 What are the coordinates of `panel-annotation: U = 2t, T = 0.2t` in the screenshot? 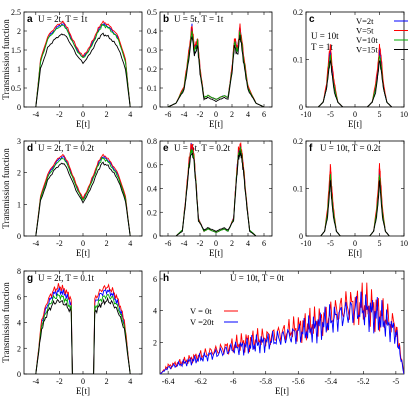 It's located at (66, 148).